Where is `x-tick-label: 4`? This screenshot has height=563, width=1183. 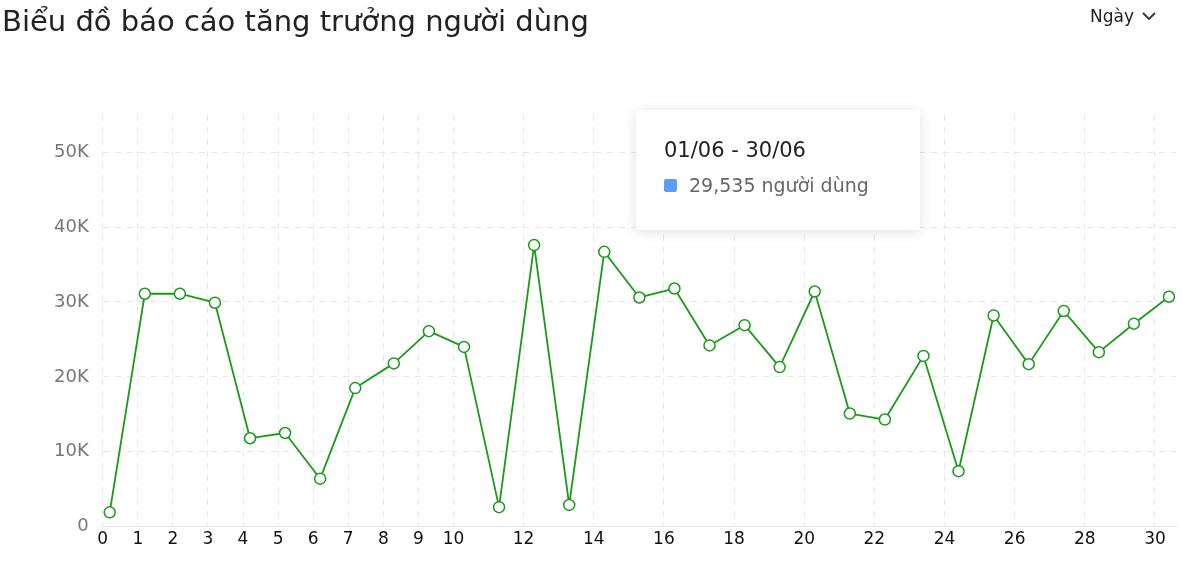 x-tick-label: 4 is located at coordinates (243, 538).